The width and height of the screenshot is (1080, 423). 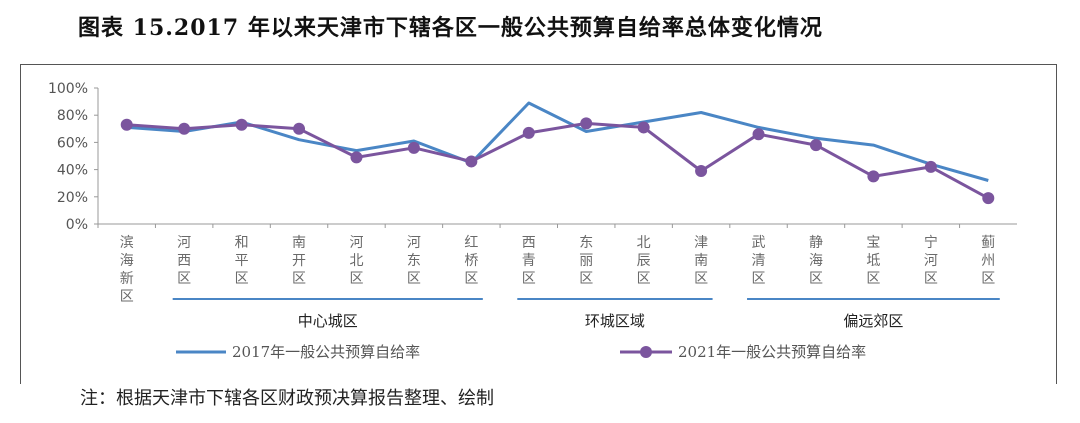 What do you see at coordinates (701, 261) in the screenshot?
I see `x-tick-label: 津南区` at bounding box center [701, 261].